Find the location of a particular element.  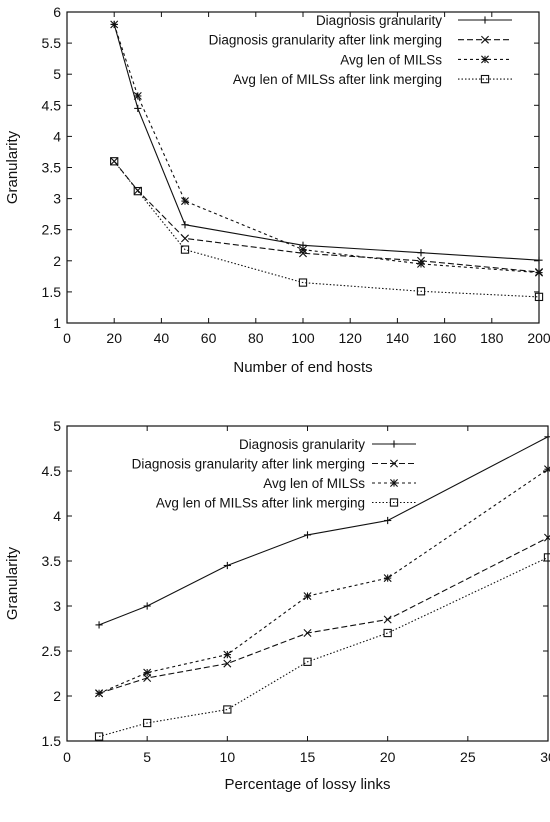

x-tick-label: 140 is located at coordinates (398, 338).